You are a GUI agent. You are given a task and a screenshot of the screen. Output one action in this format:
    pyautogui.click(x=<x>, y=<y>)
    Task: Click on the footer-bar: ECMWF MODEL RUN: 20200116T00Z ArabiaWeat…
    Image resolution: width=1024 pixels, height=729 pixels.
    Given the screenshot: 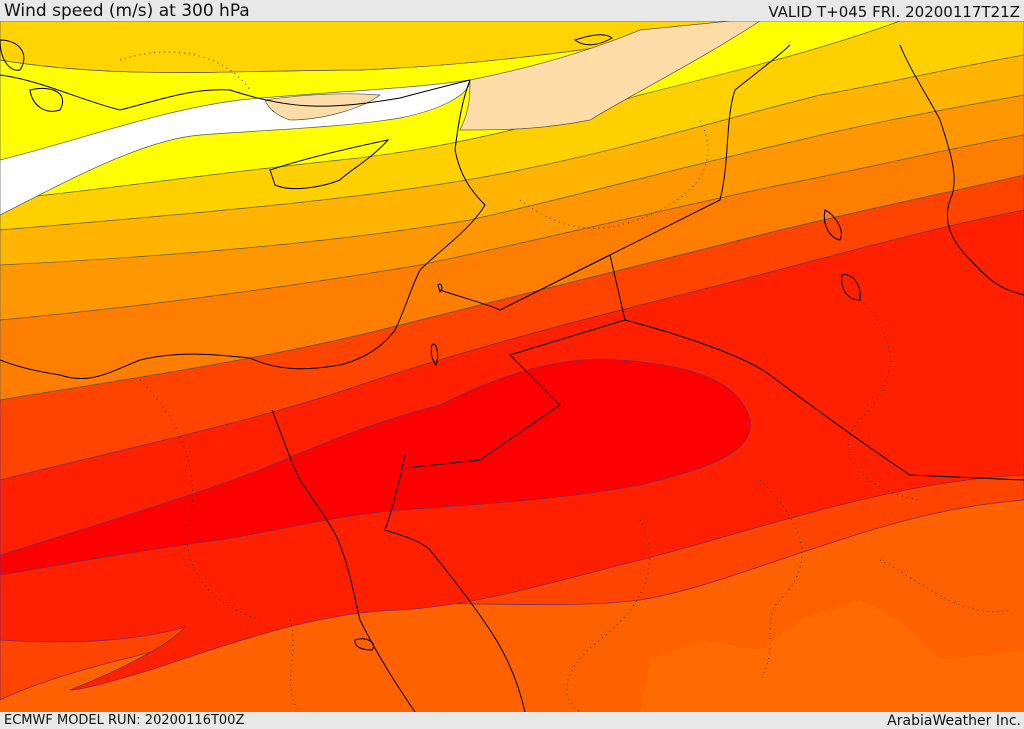 What is the action you would take?
    pyautogui.click(x=512, y=720)
    